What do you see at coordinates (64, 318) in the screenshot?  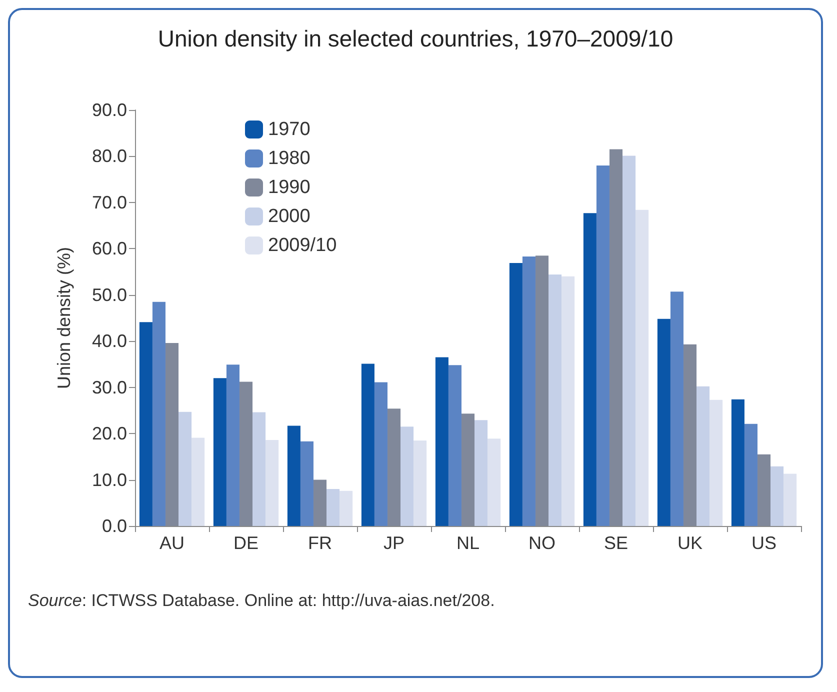 I see `y-axis-title: Union density (%)` at bounding box center [64, 318].